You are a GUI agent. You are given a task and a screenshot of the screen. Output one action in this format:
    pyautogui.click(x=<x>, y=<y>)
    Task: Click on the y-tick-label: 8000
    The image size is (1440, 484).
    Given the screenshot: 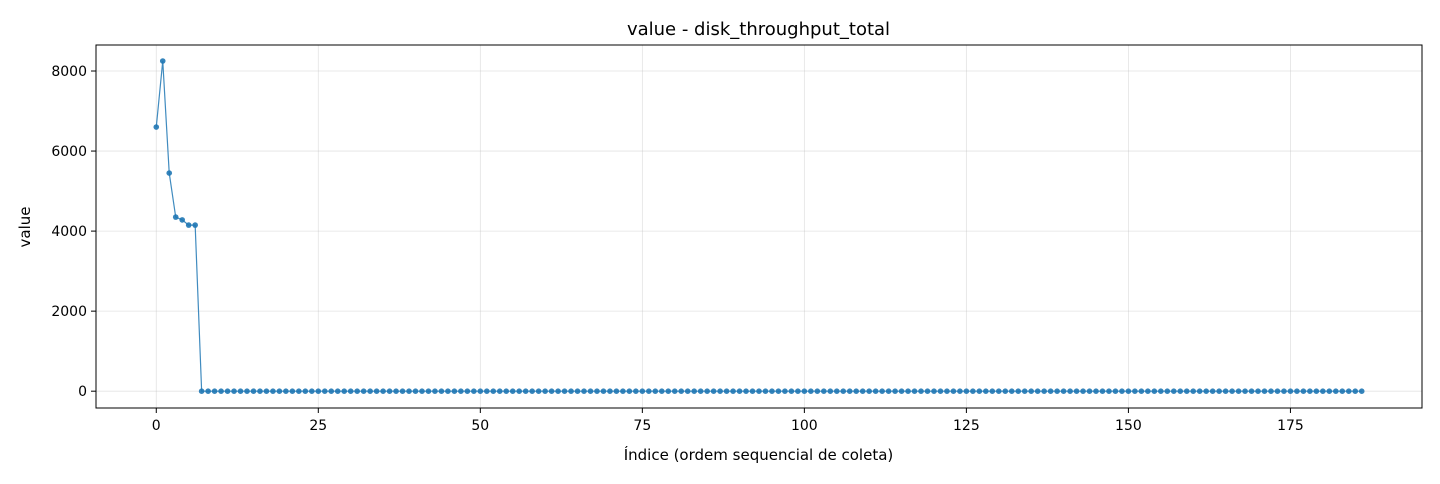 What is the action you would take?
    pyautogui.click(x=69, y=72)
    